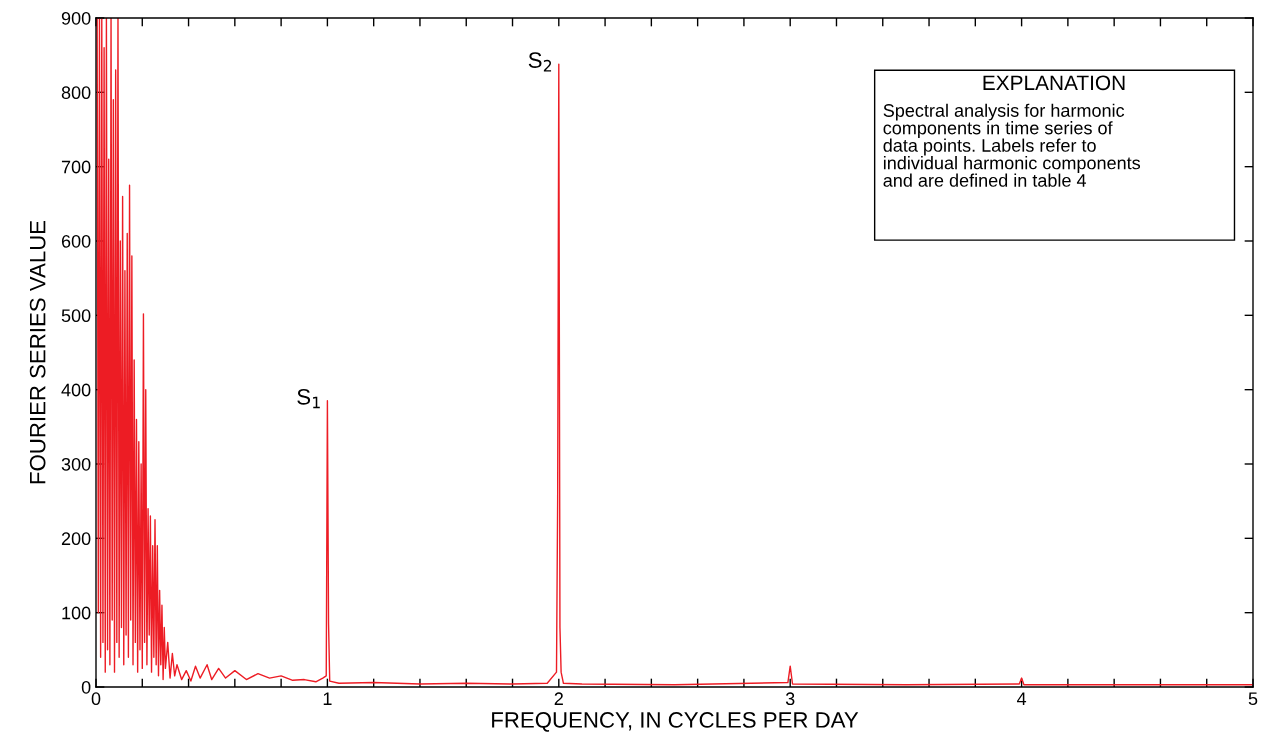 Image resolution: width=1264 pixels, height=755 pixels. I want to click on y-tick-label: 100, so click(76, 613).